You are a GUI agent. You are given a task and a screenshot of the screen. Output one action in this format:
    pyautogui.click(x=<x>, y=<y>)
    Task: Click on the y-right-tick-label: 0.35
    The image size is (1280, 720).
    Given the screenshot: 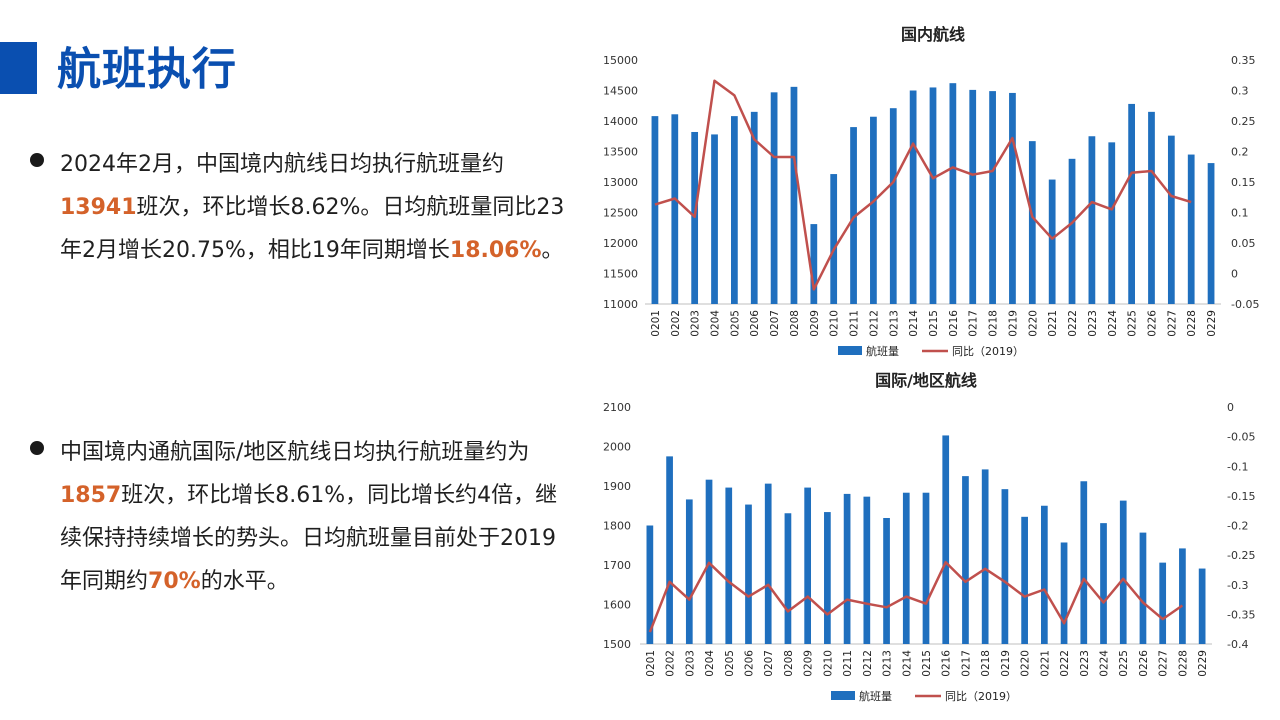 What is the action you would take?
    pyautogui.click(x=1243, y=60)
    